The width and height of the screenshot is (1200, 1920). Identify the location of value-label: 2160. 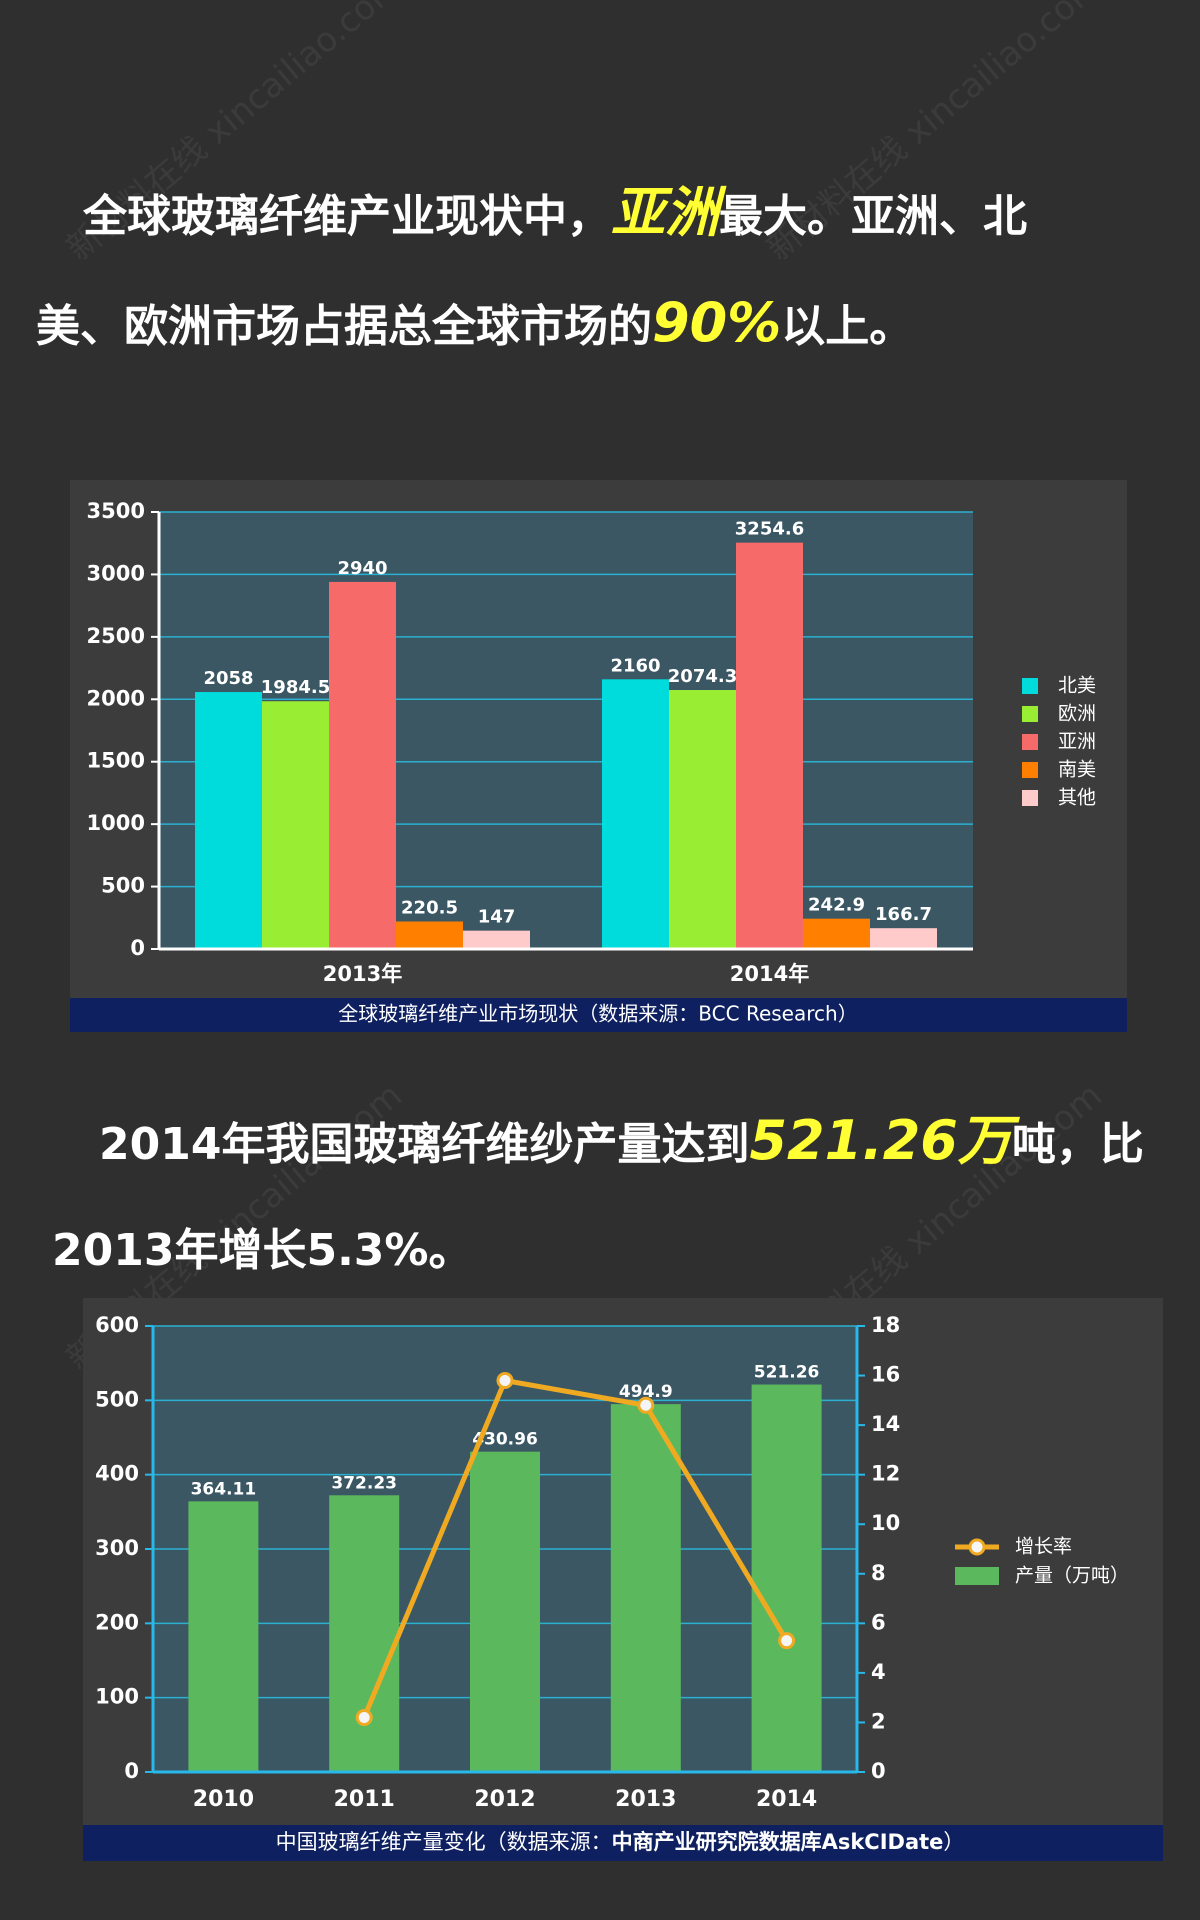
(635, 665).